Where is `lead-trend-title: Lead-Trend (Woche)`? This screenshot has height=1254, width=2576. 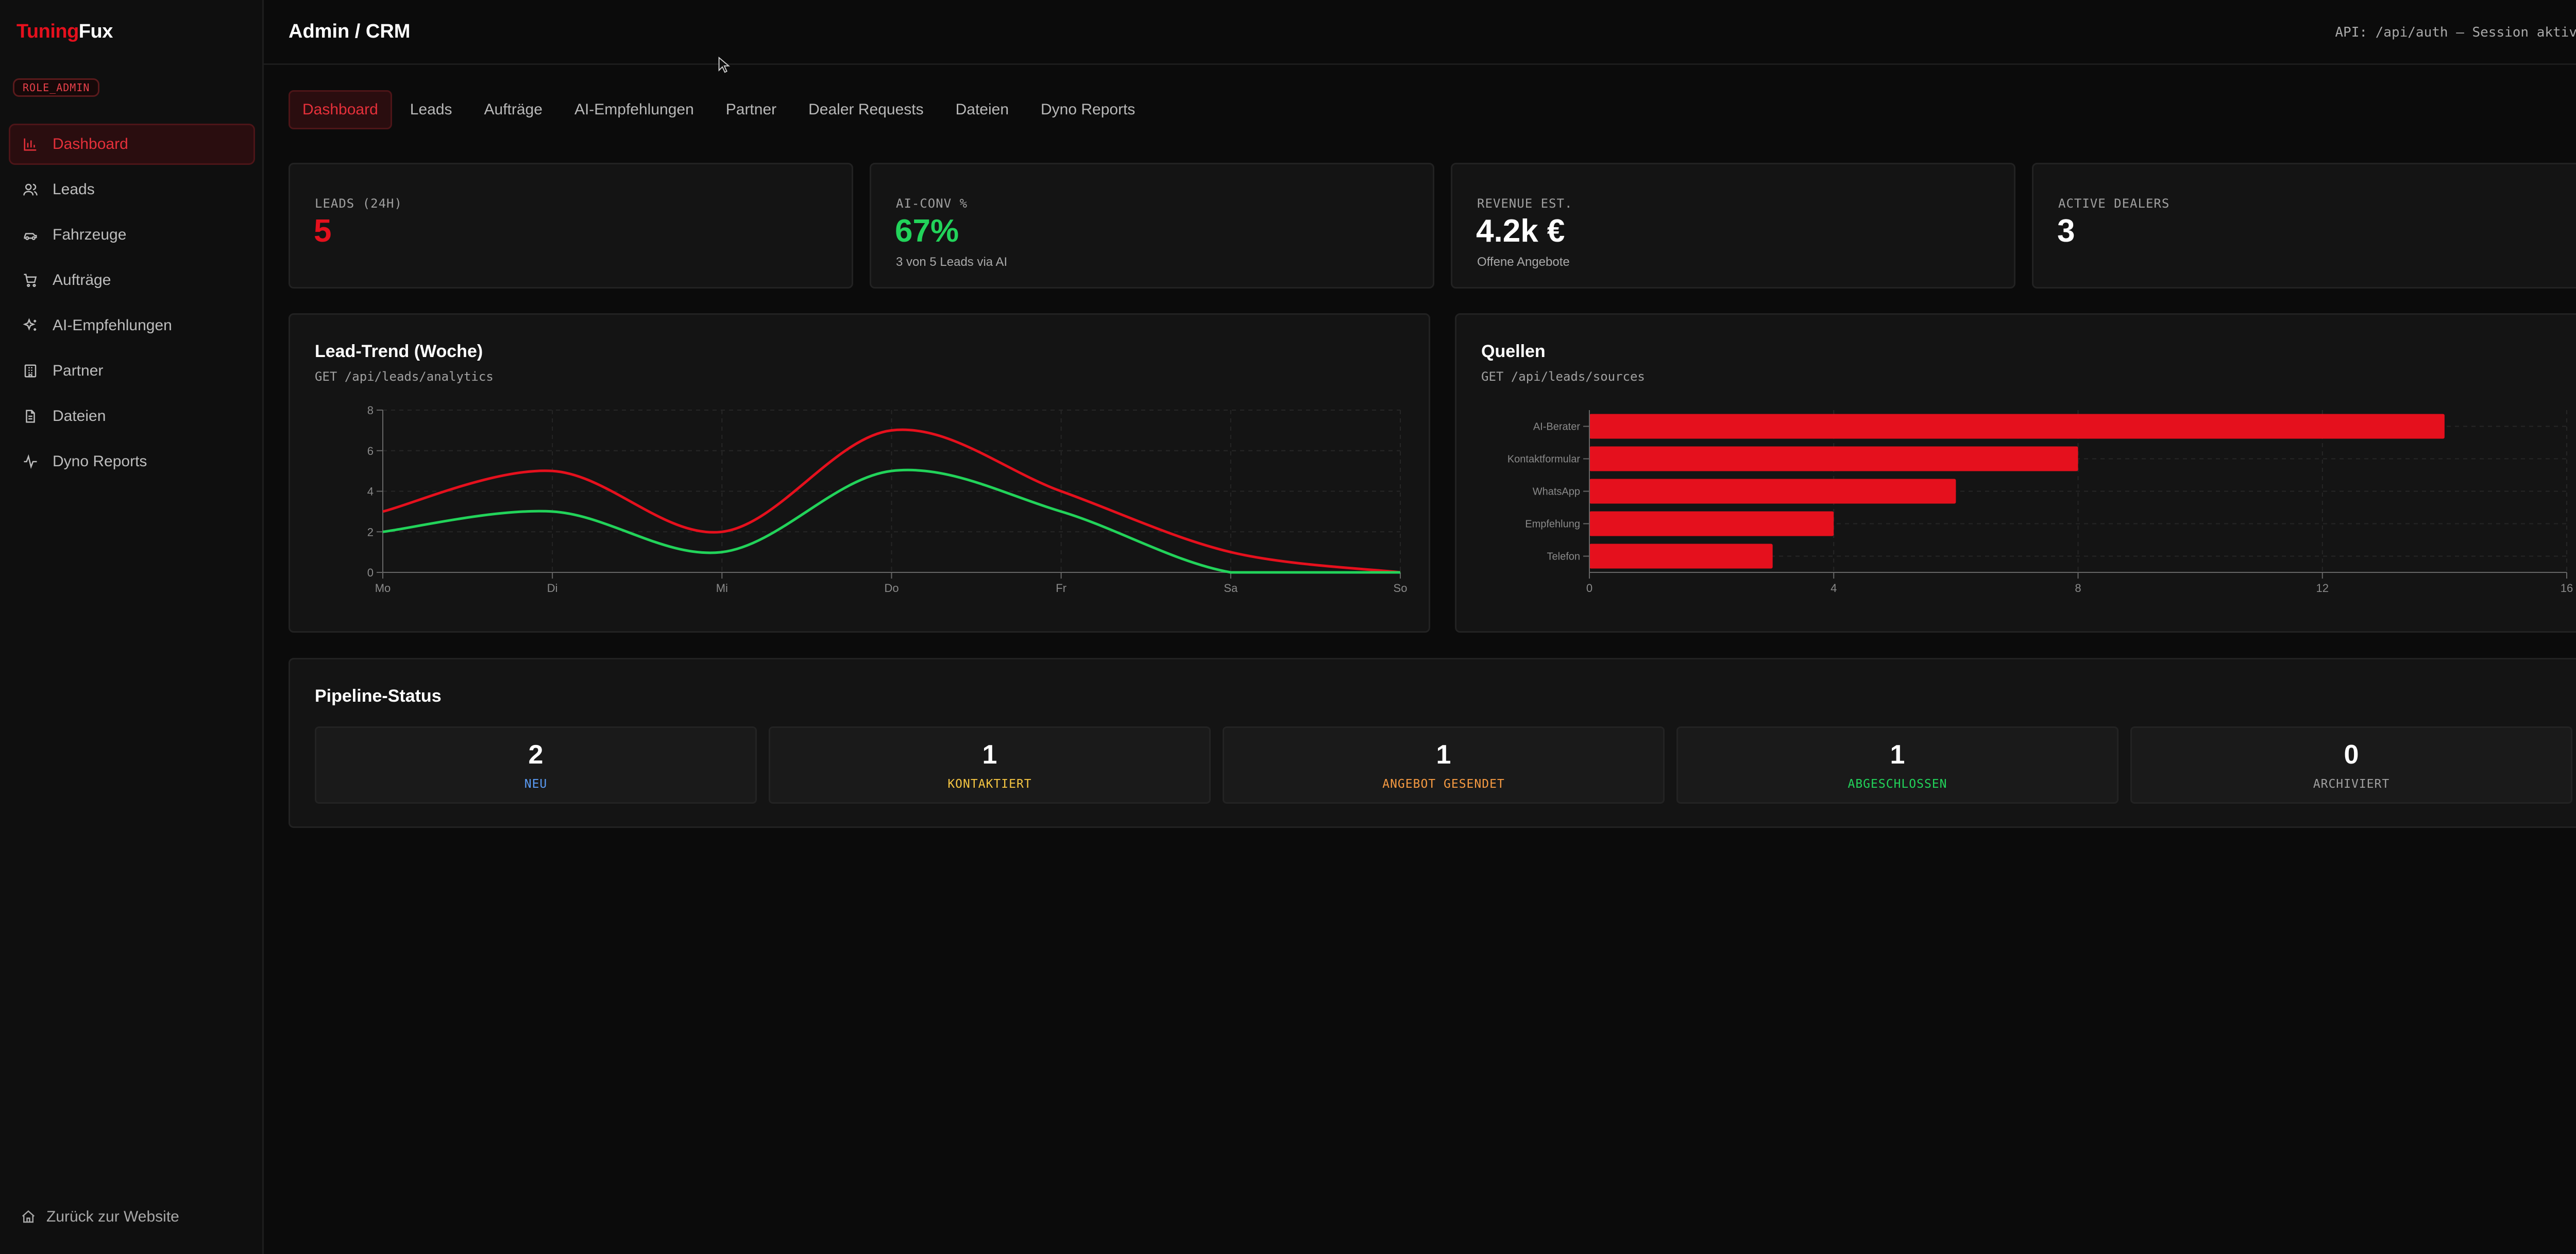
lead-trend-title: Lead-Trend (Woche) is located at coordinates (399, 351).